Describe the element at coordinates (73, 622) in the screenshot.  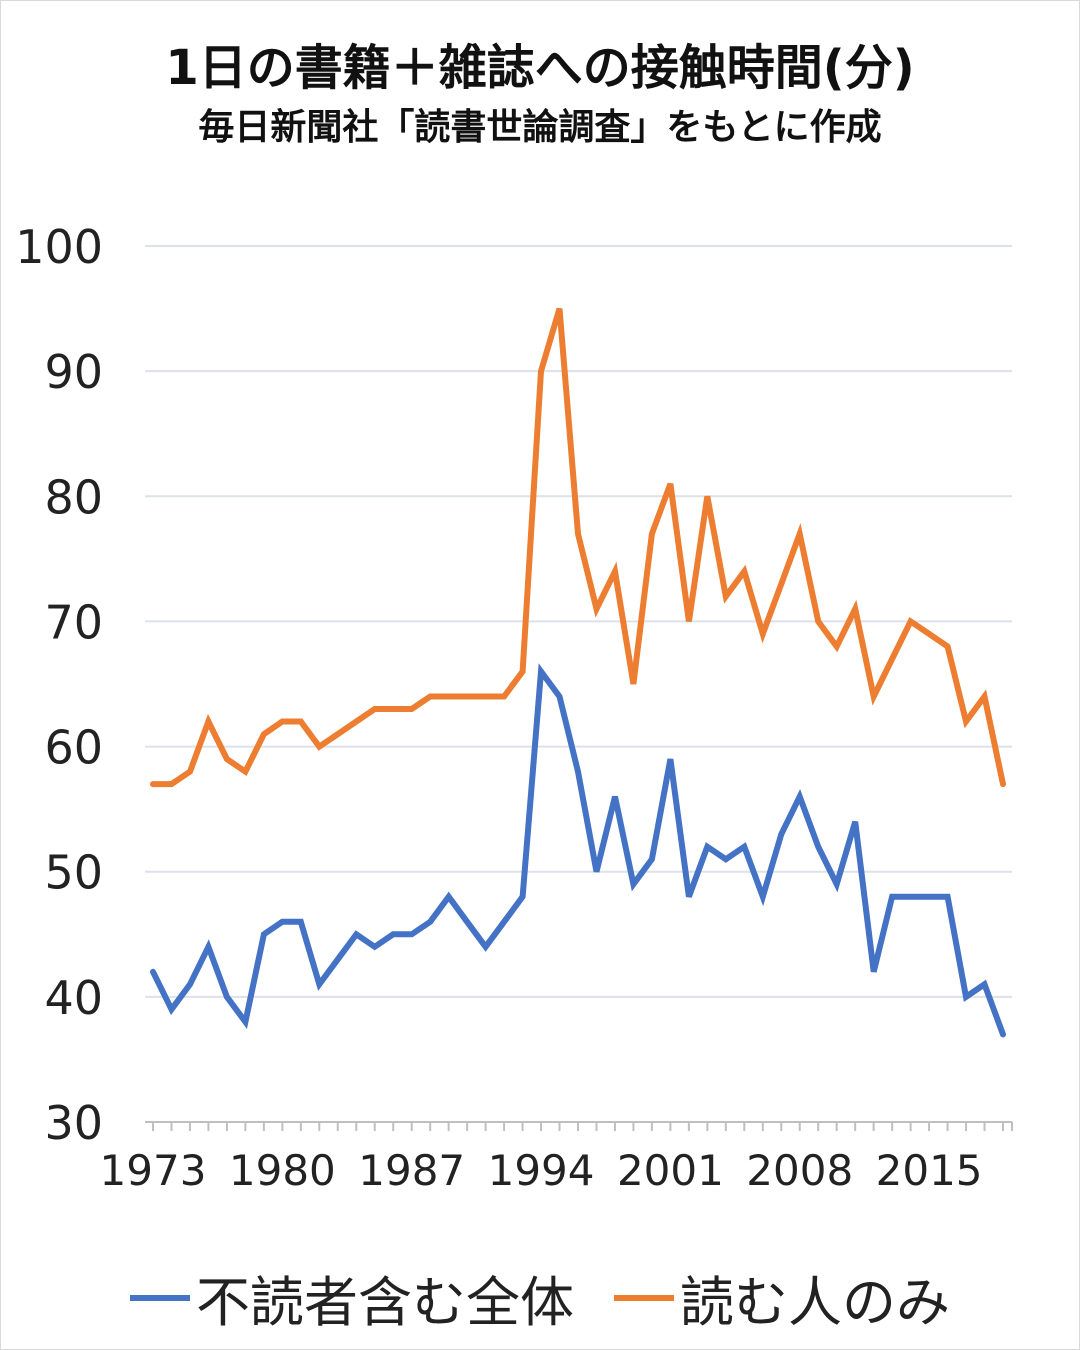
I see `y-tick-label: 70` at that location.